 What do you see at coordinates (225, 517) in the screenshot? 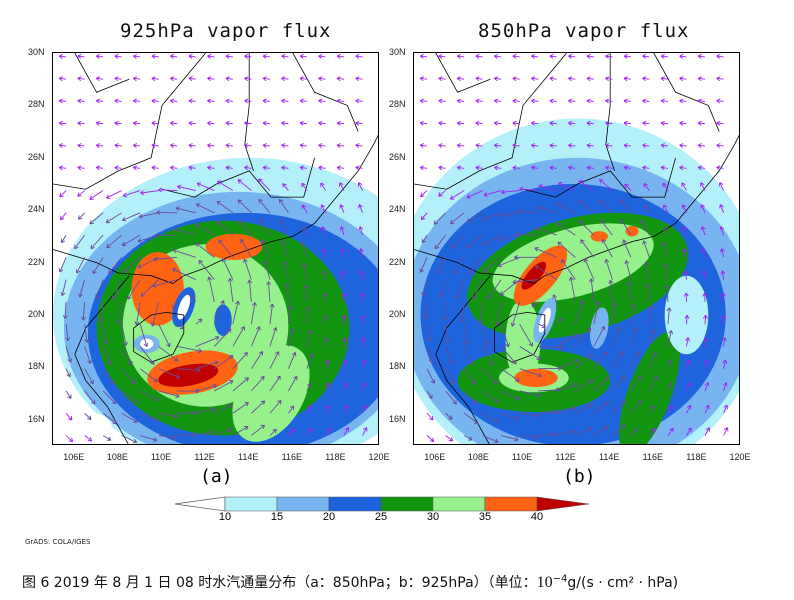
I see `colorbar-level-label: 10` at bounding box center [225, 517].